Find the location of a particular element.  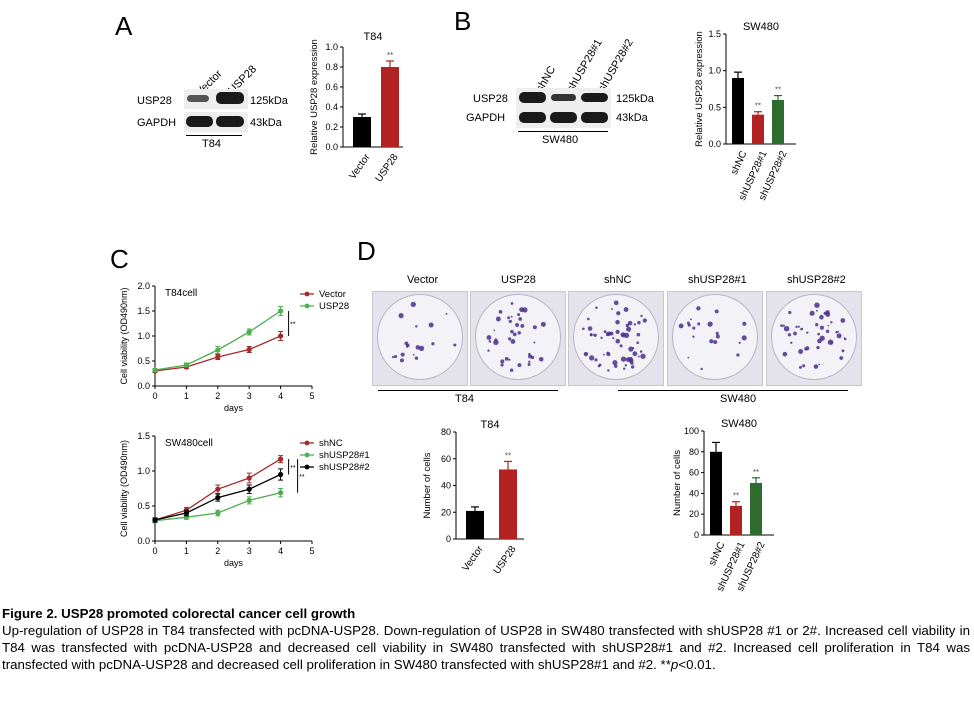

x-axis-label: days is located at coordinates (234, 563).